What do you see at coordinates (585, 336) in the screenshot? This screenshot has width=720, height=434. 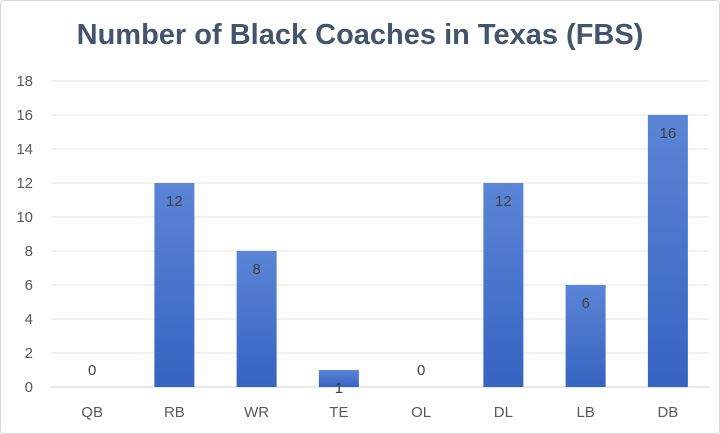 I see `bar-lb` at bounding box center [585, 336].